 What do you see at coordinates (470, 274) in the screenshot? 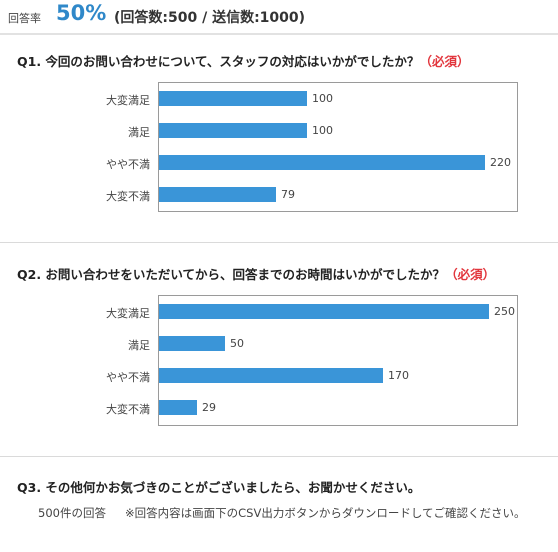
I see `q2-required-badge: （必須）` at bounding box center [470, 274].